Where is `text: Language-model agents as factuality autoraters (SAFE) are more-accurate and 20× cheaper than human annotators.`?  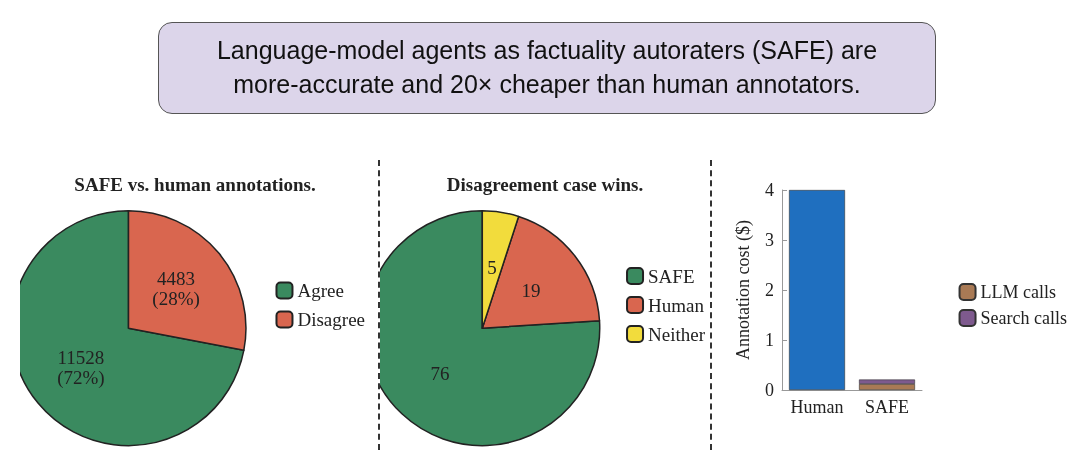 text: Language-model agents as factuality autoraters (SAFE) are more-accurate and 20× cheaper than human annotators. is located at coordinates (547, 68).